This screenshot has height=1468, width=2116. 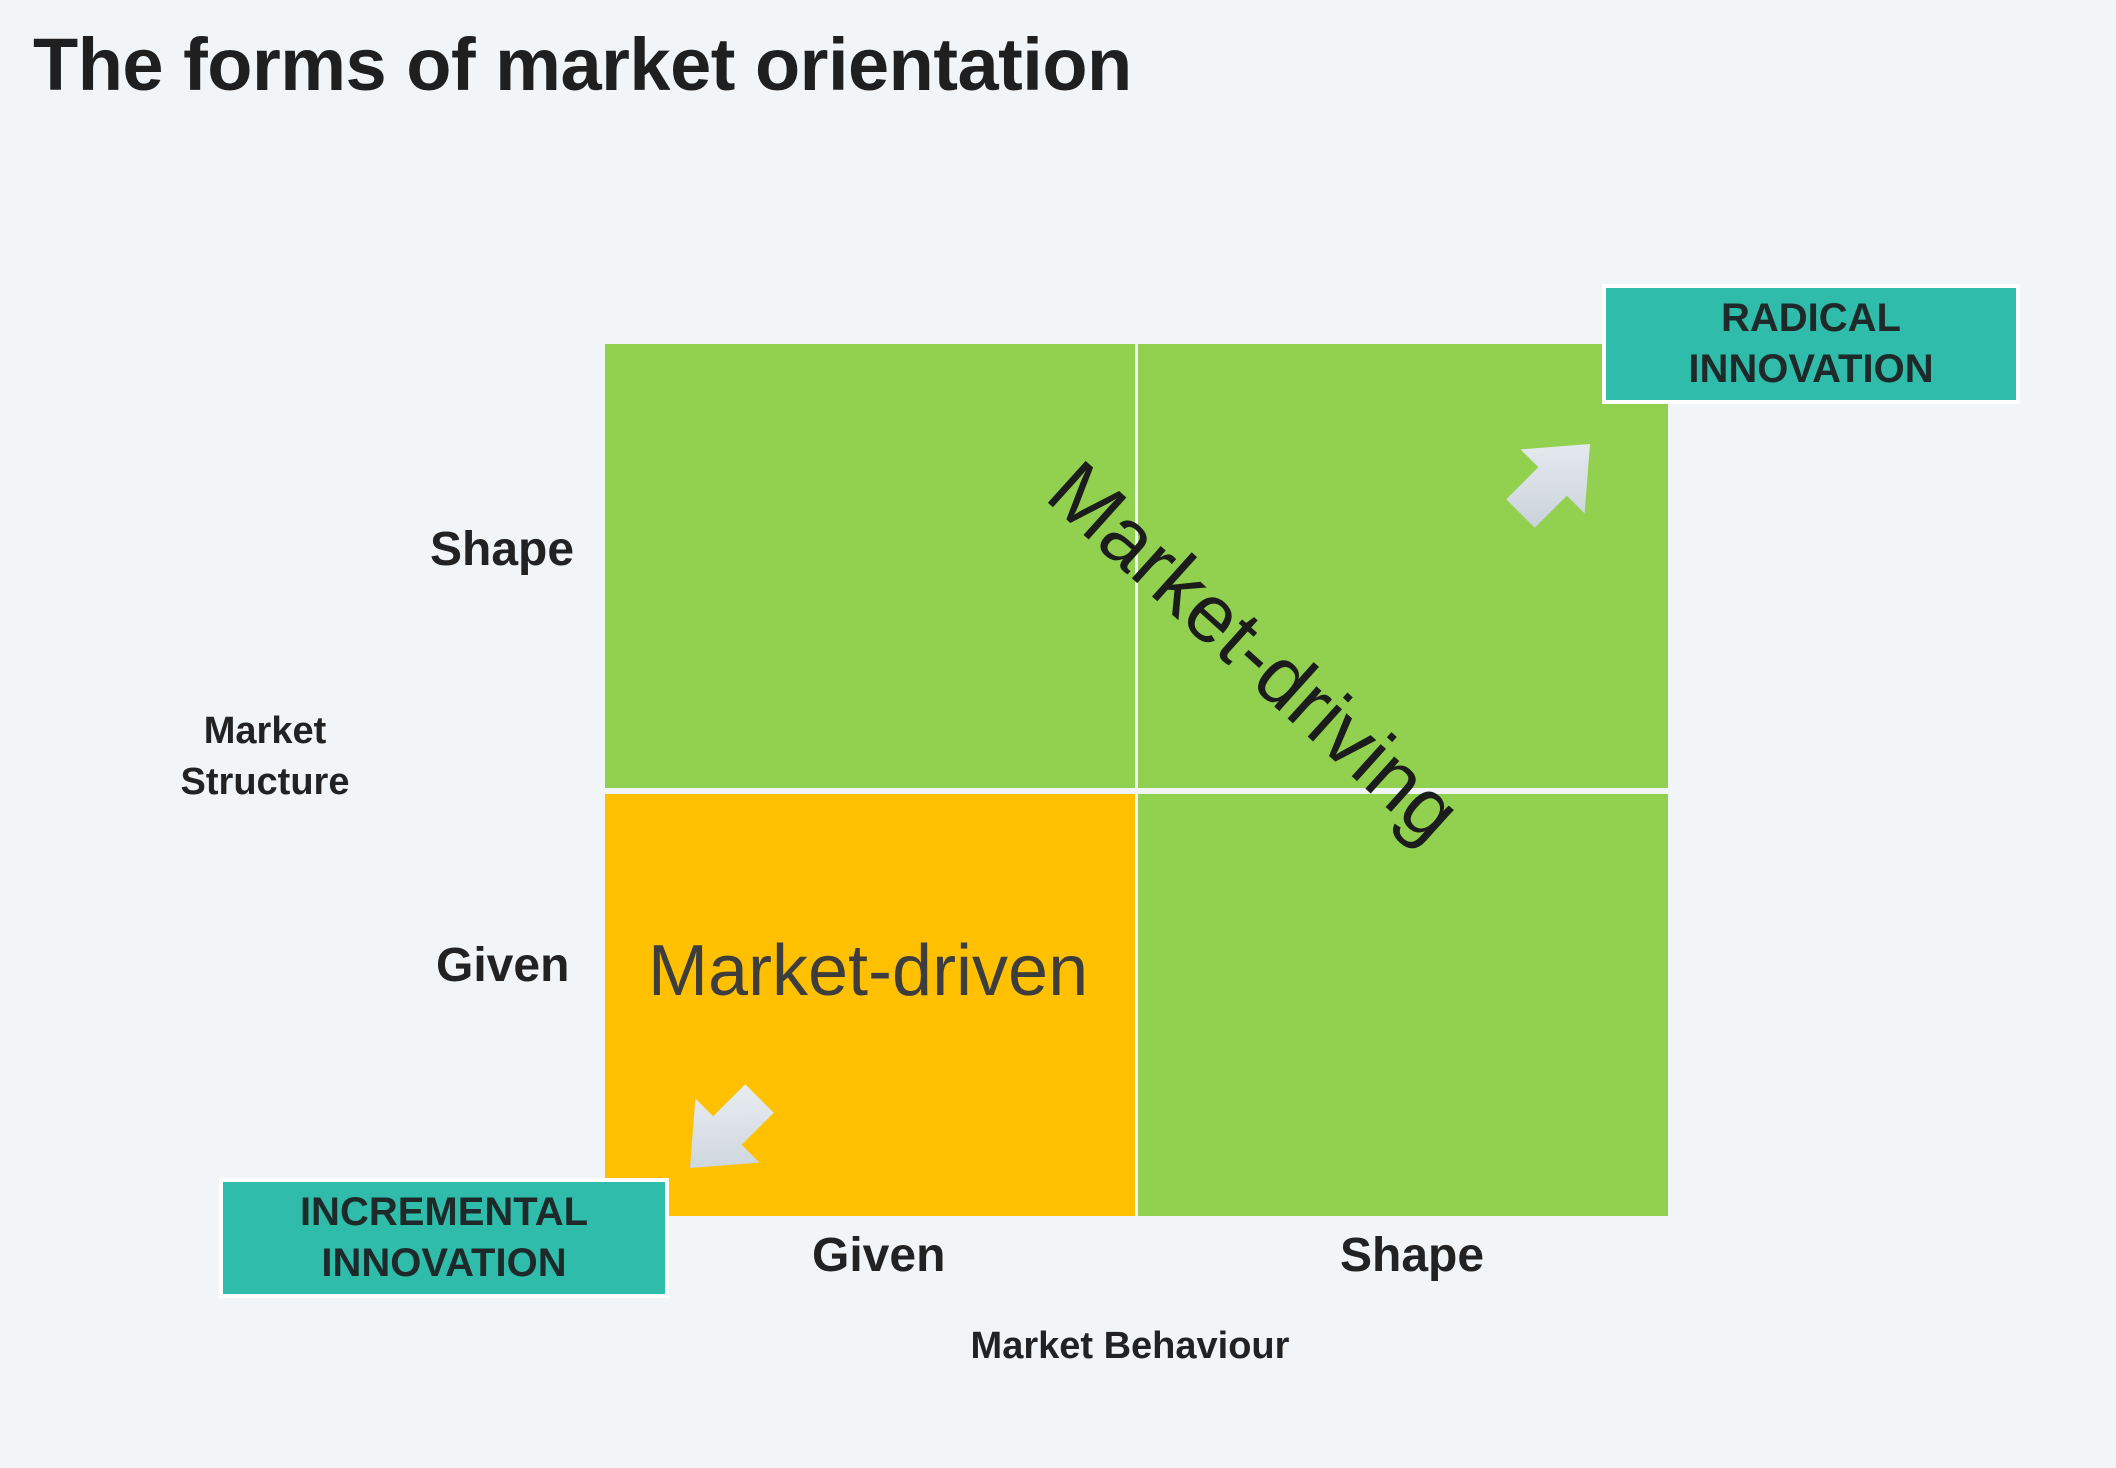 What do you see at coordinates (1811, 318) in the screenshot?
I see `radical-line1: RADICAL` at bounding box center [1811, 318].